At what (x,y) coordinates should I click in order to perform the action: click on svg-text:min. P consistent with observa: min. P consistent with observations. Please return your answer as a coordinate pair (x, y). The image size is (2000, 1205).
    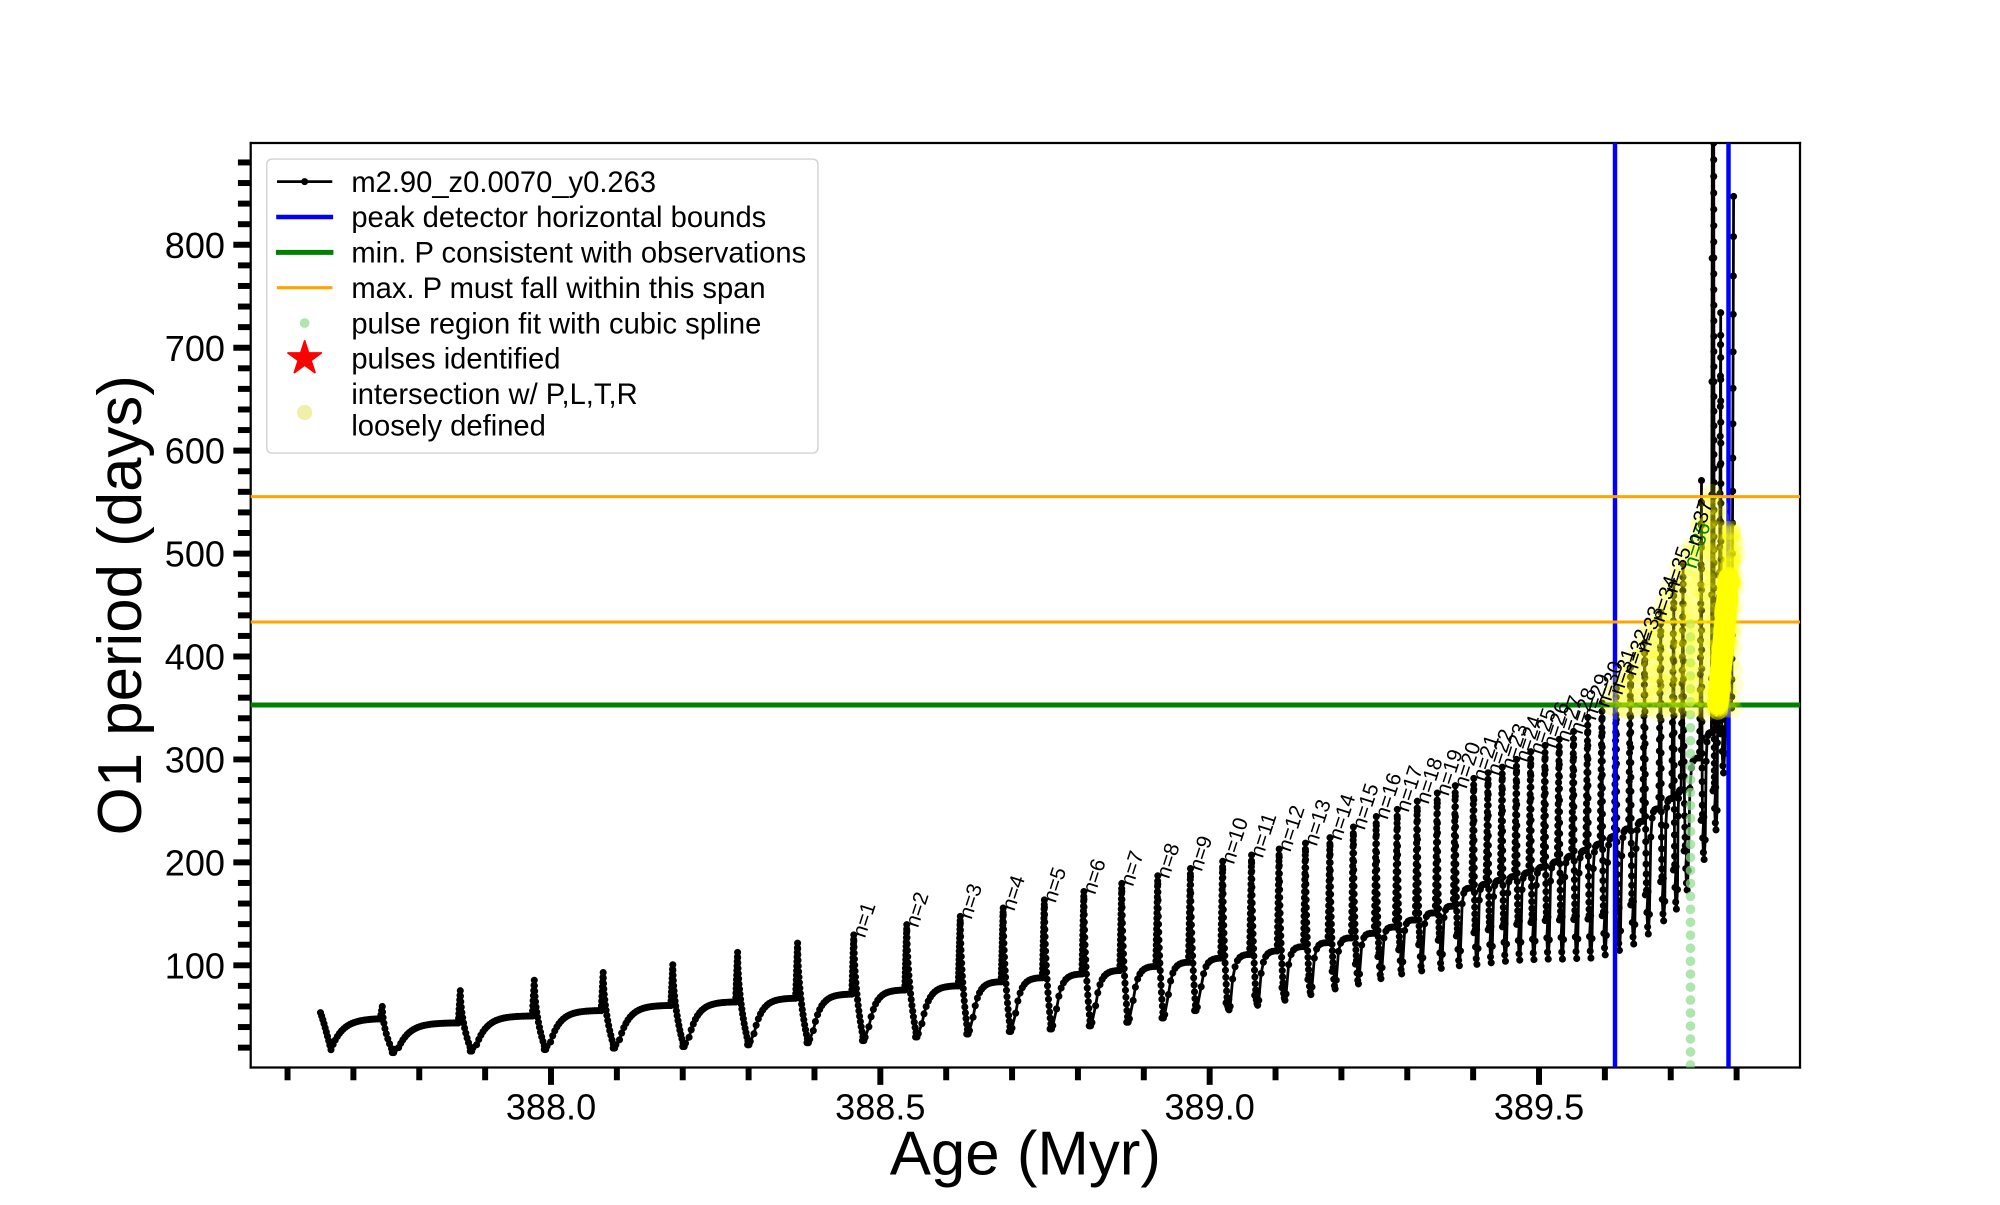
    Looking at the image, I should click on (578, 254).